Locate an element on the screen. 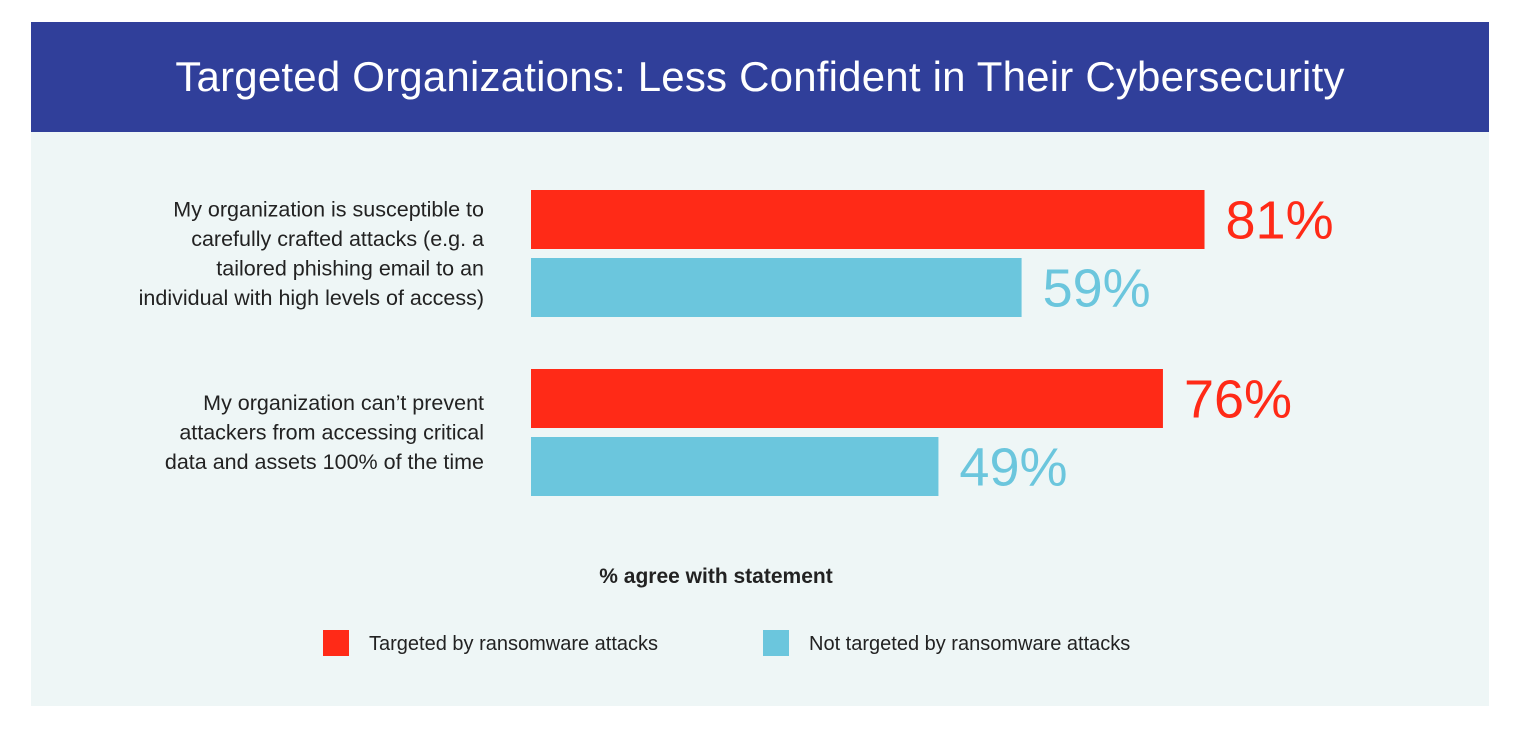  x-axis-label: % agree with statement is located at coordinates (715, 576).